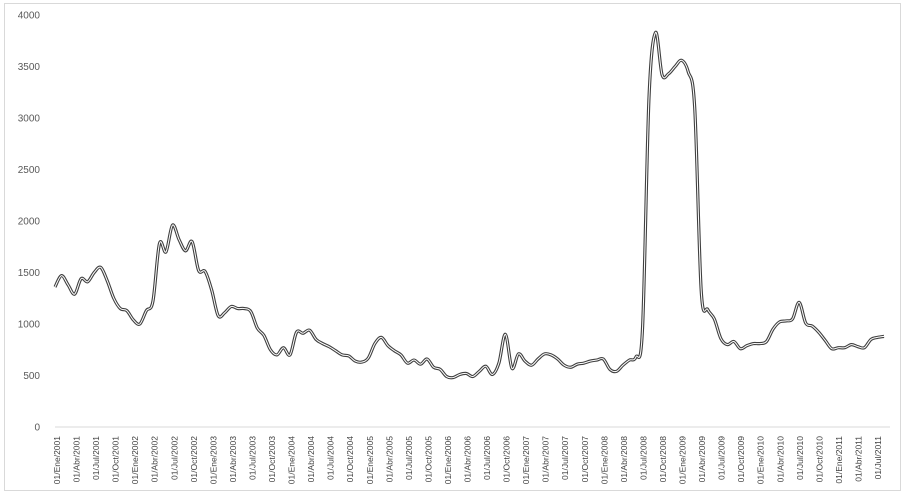  I want to click on y-tick-label: 2000, so click(29, 222).